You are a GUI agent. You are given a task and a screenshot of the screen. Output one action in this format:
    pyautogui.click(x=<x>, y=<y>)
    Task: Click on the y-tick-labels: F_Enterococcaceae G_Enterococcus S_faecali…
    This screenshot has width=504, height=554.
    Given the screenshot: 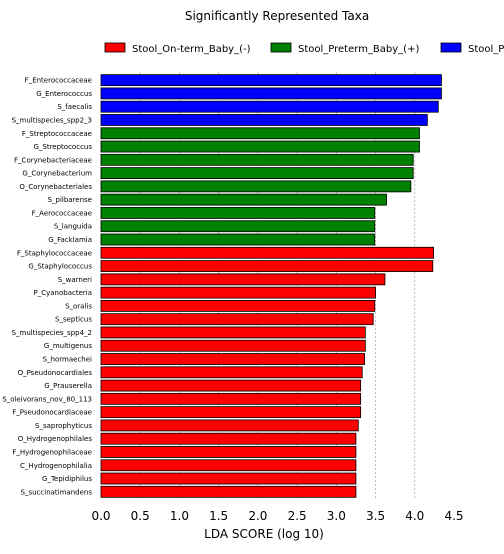 What is the action you would take?
    pyautogui.click(x=47, y=287)
    